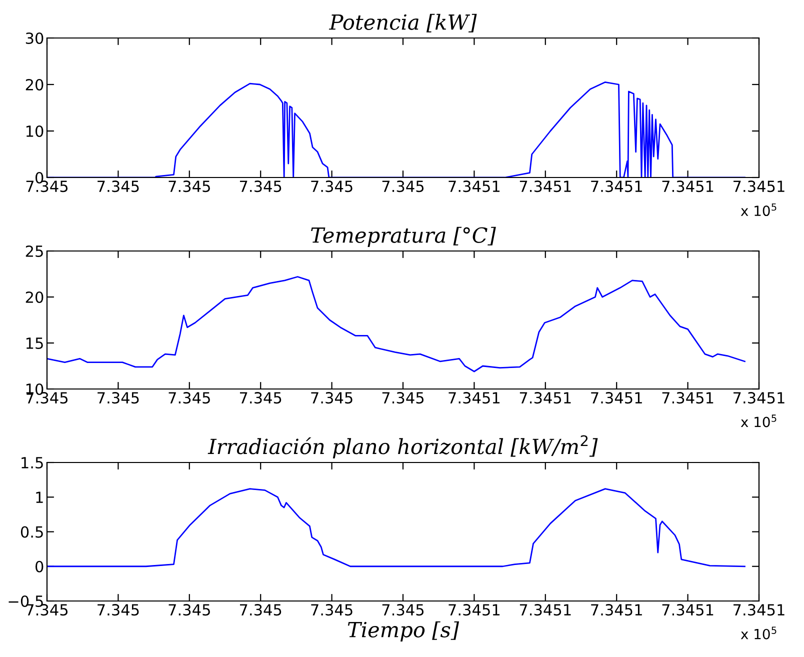 Image resolution: width=804 pixels, height=657 pixels. What do you see at coordinates (39, 497) in the screenshot?
I see `y-tick-label: 1` at bounding box center [39, 497].